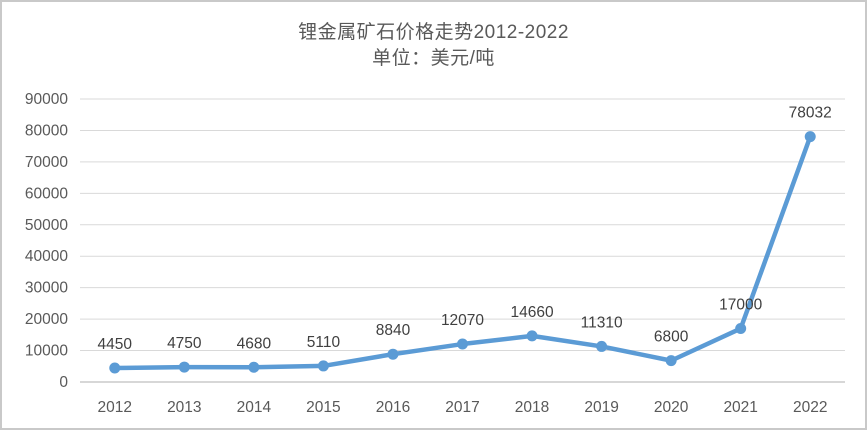  Describe the element at coordinates (462, 320) in the screenshot. I see `data-label: 12070` at that location.